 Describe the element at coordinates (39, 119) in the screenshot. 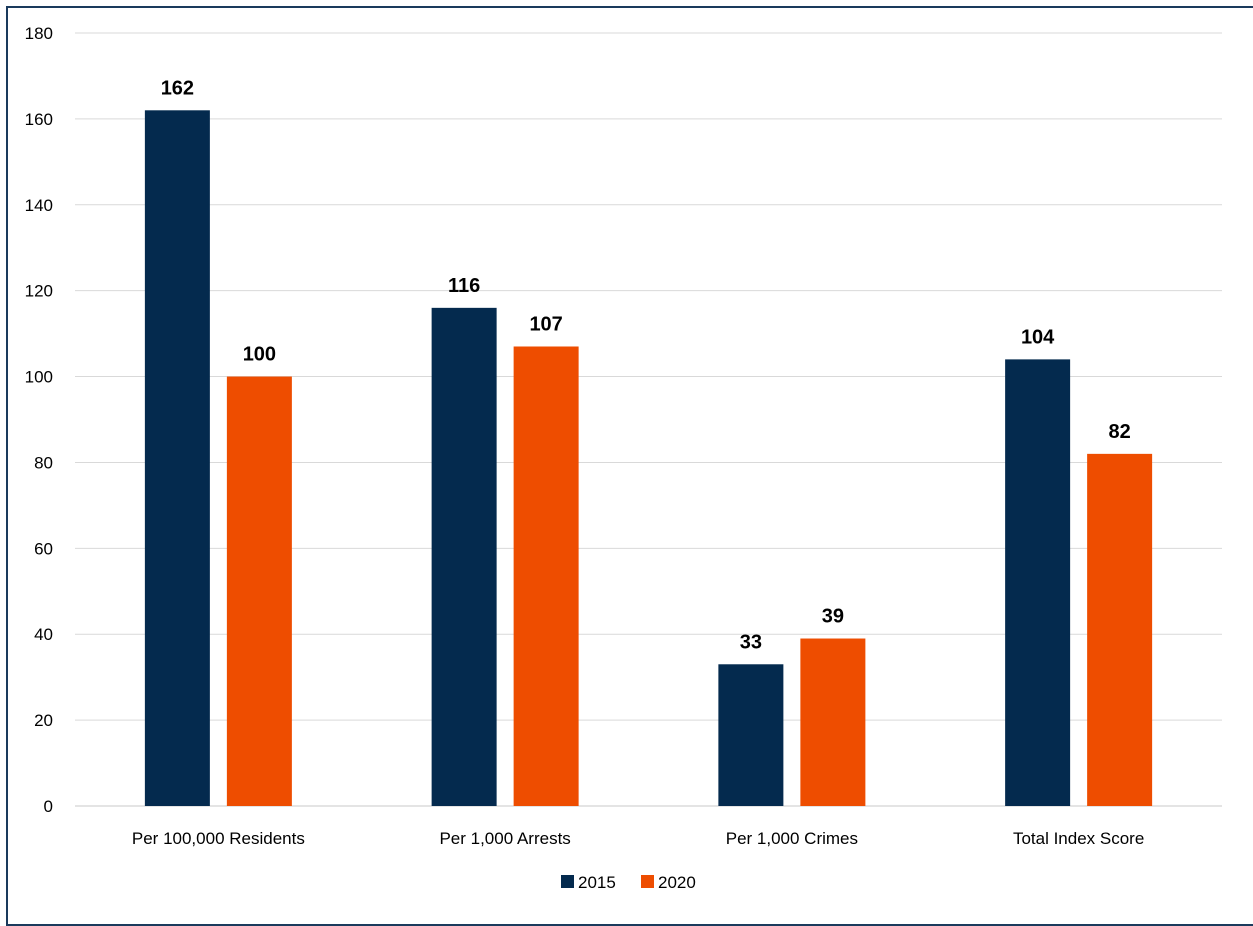

I see `y-tick-label: 160` at that location.